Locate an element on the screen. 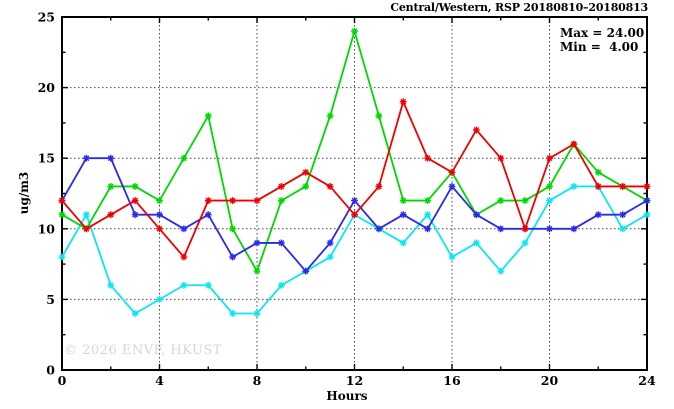 This screenshot has height=409, width=674. y-axis-label: ug/m3 is located at coordinates (24, 193).